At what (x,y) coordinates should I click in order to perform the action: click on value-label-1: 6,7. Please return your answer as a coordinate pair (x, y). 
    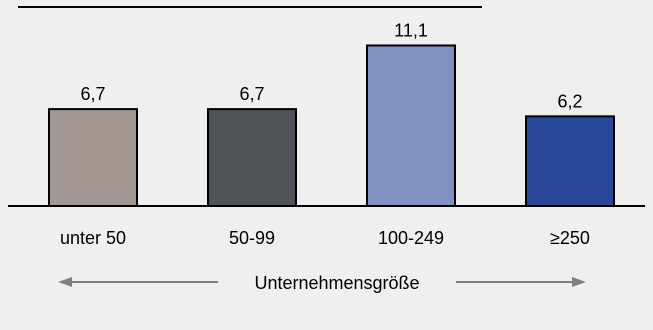
    Looking at the image, I should click on (92, 94).